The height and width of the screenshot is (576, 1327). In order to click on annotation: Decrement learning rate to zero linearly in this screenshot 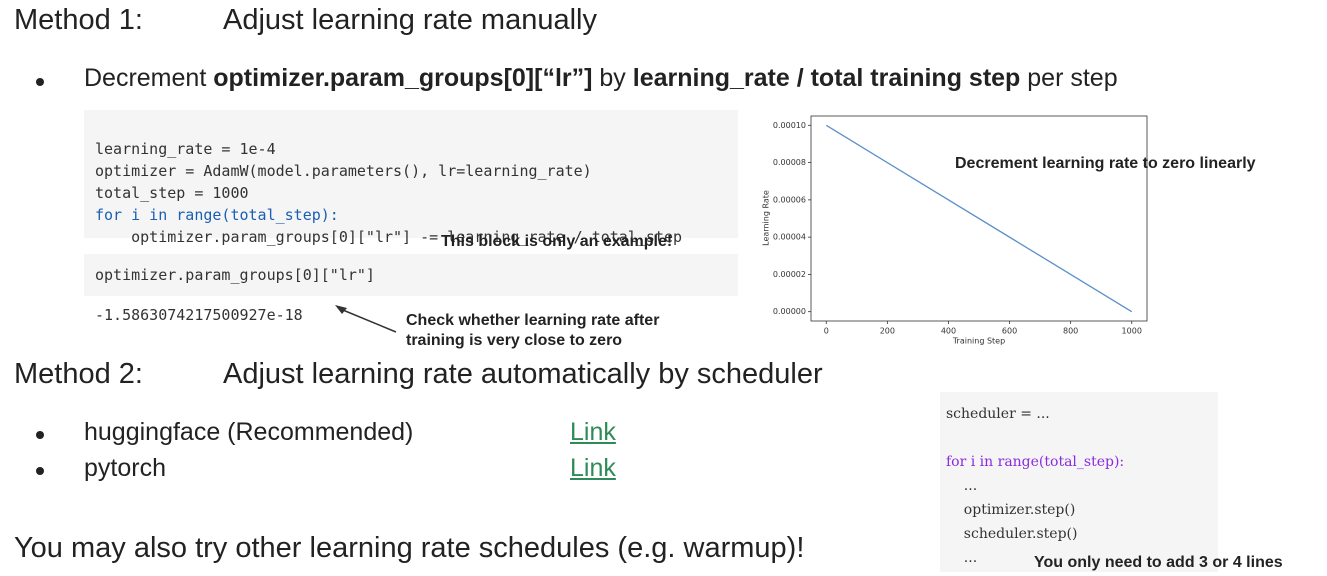, I will do `click(1105, 163)`.